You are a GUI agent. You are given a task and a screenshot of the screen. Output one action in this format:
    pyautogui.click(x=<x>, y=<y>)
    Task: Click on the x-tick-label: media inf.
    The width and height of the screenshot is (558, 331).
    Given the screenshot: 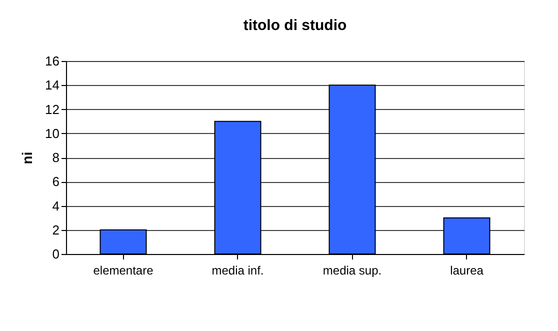 What is the action you would take?
    pyautogui.click(x=238, y=271)
    